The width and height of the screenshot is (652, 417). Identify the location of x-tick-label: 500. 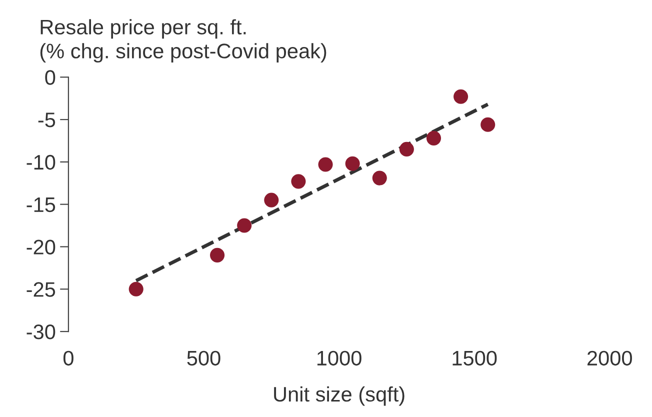
(203, 358).